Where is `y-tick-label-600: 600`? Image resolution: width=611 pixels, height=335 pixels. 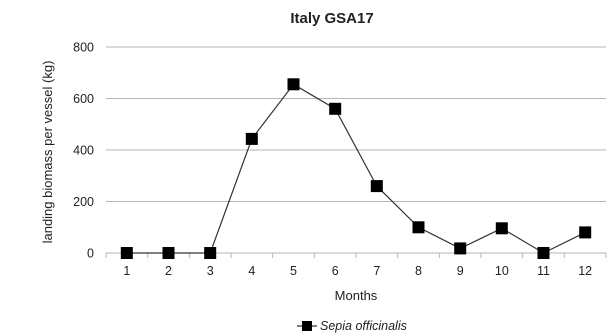
y-tick-label-600: 600 is located at coordinates (83, 99).